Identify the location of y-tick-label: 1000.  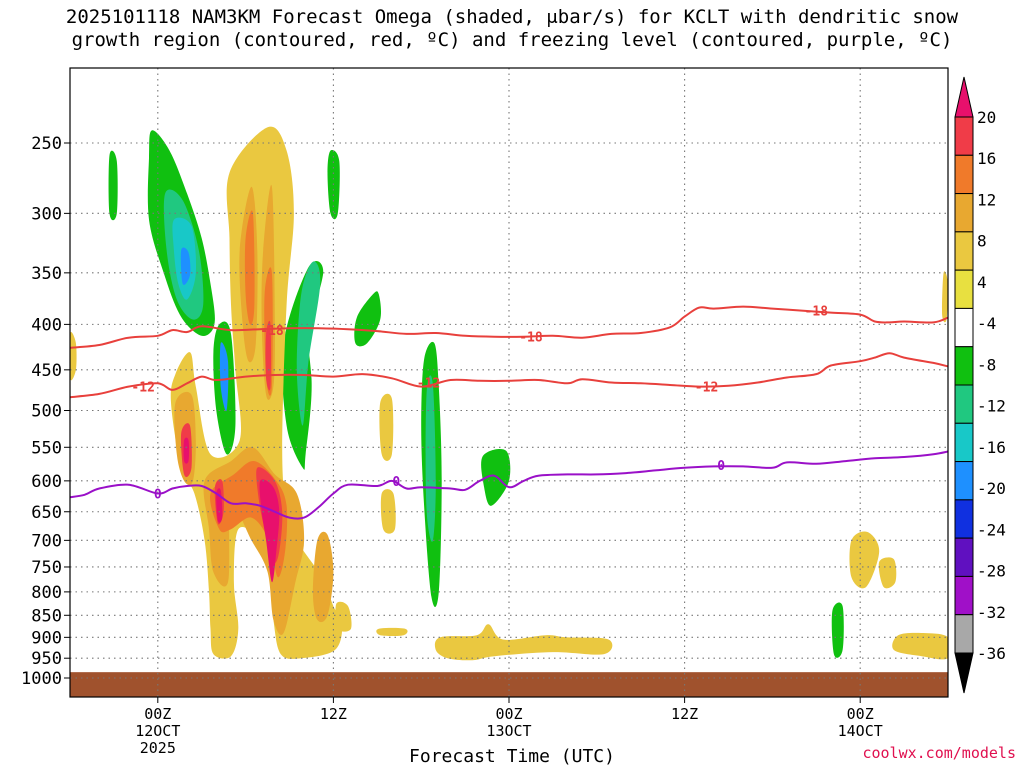
(41, 679).